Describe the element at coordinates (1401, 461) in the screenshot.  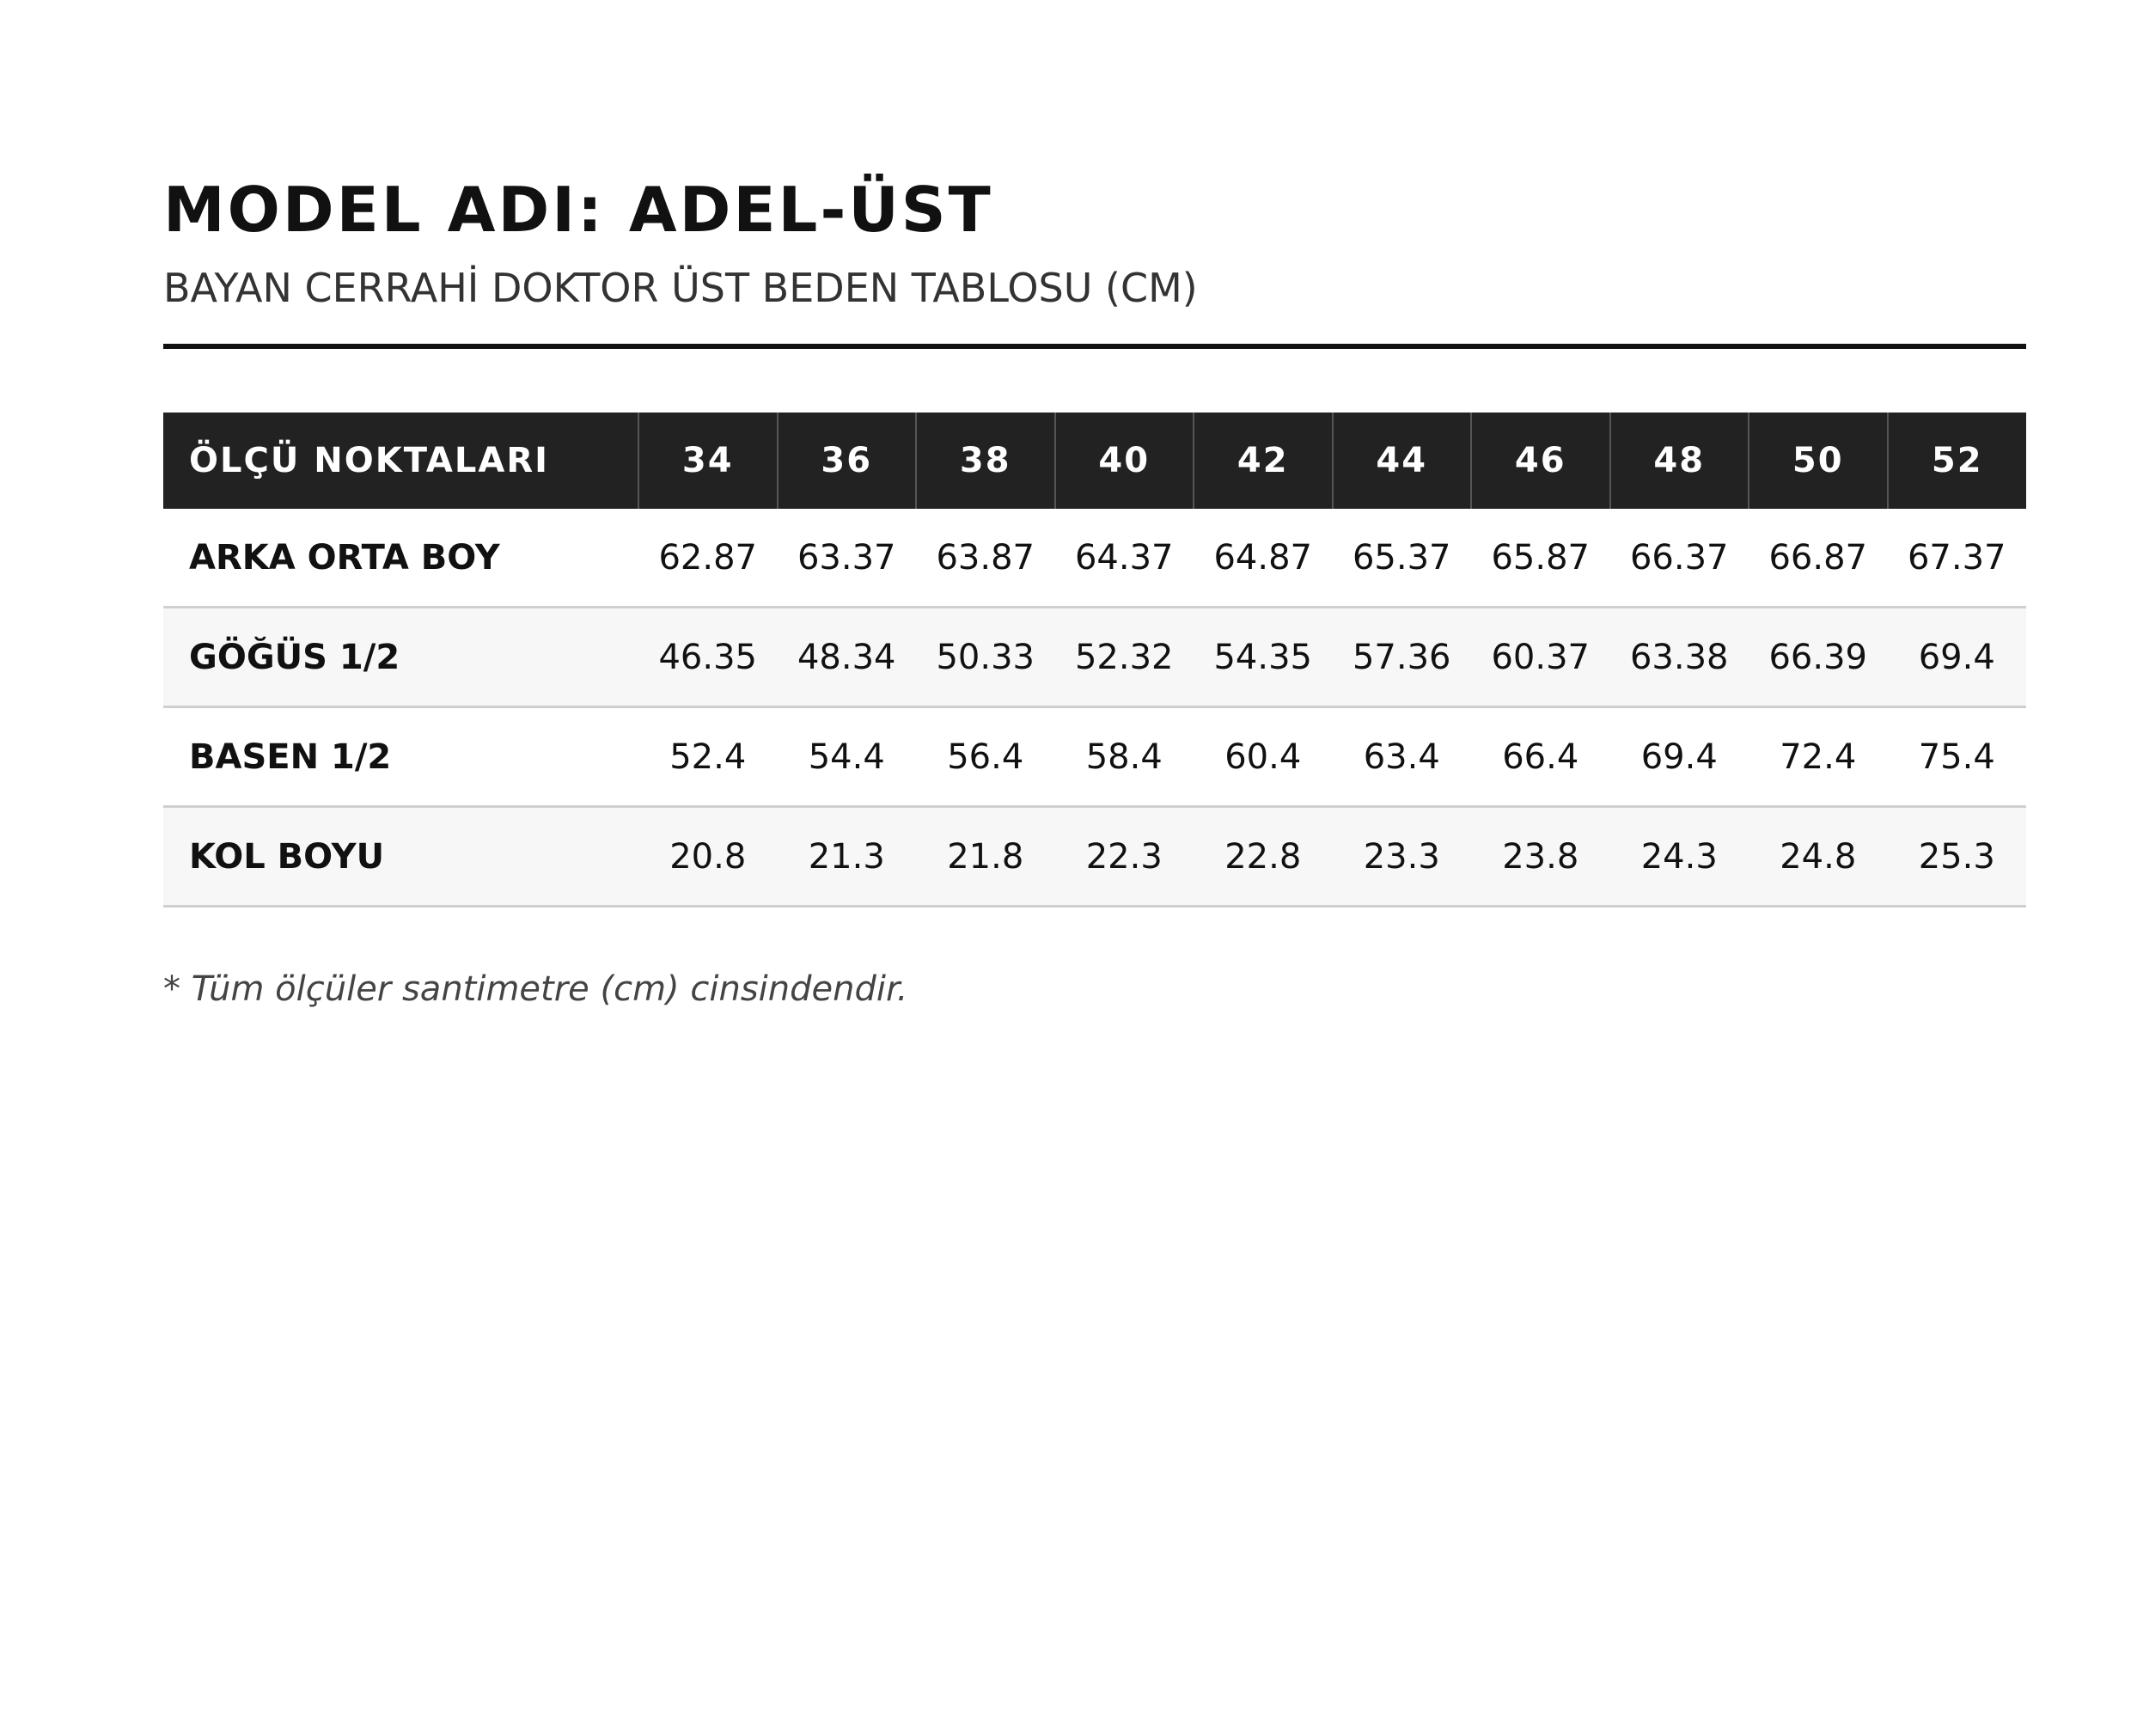
I see `size-header: 44` at that location.